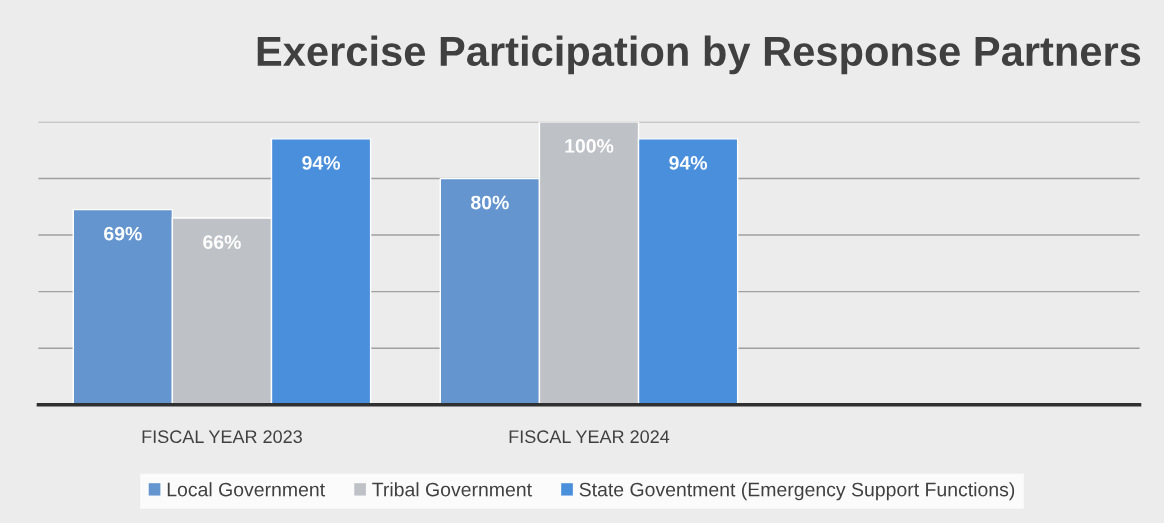 Image resolution: width=1164 pixels, height=523 pixels. Describe the element at coordinates (490, 202) in the screenshot. I see `text: 80%` at that location.